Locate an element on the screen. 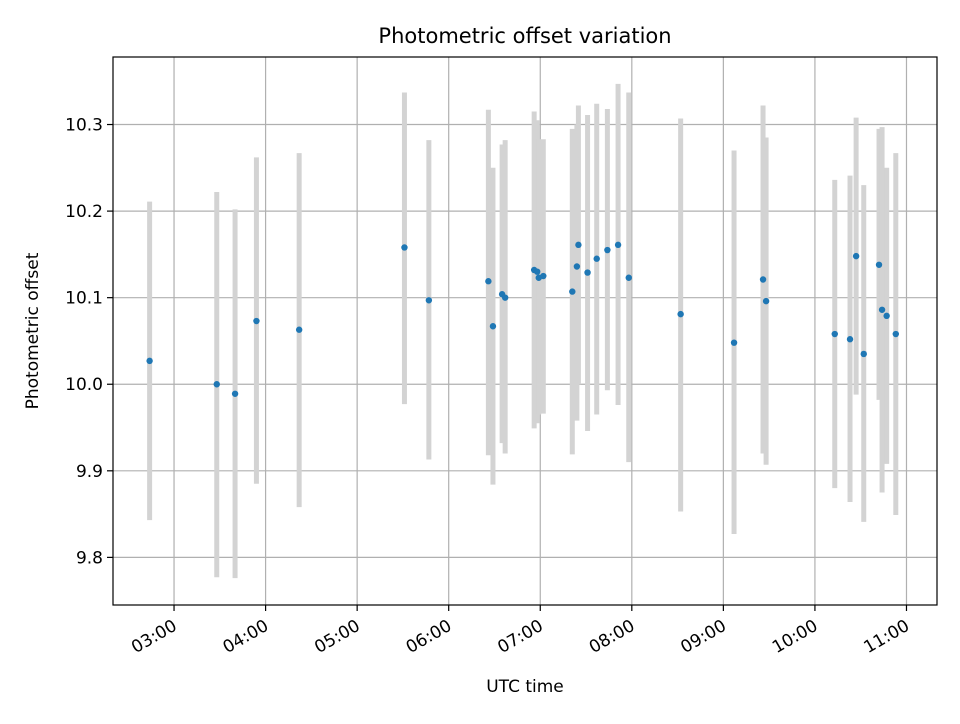 The width and height of the screenshot is (960, 724). y-axis-label: Photometric offset is located at coordinates (33, 330).